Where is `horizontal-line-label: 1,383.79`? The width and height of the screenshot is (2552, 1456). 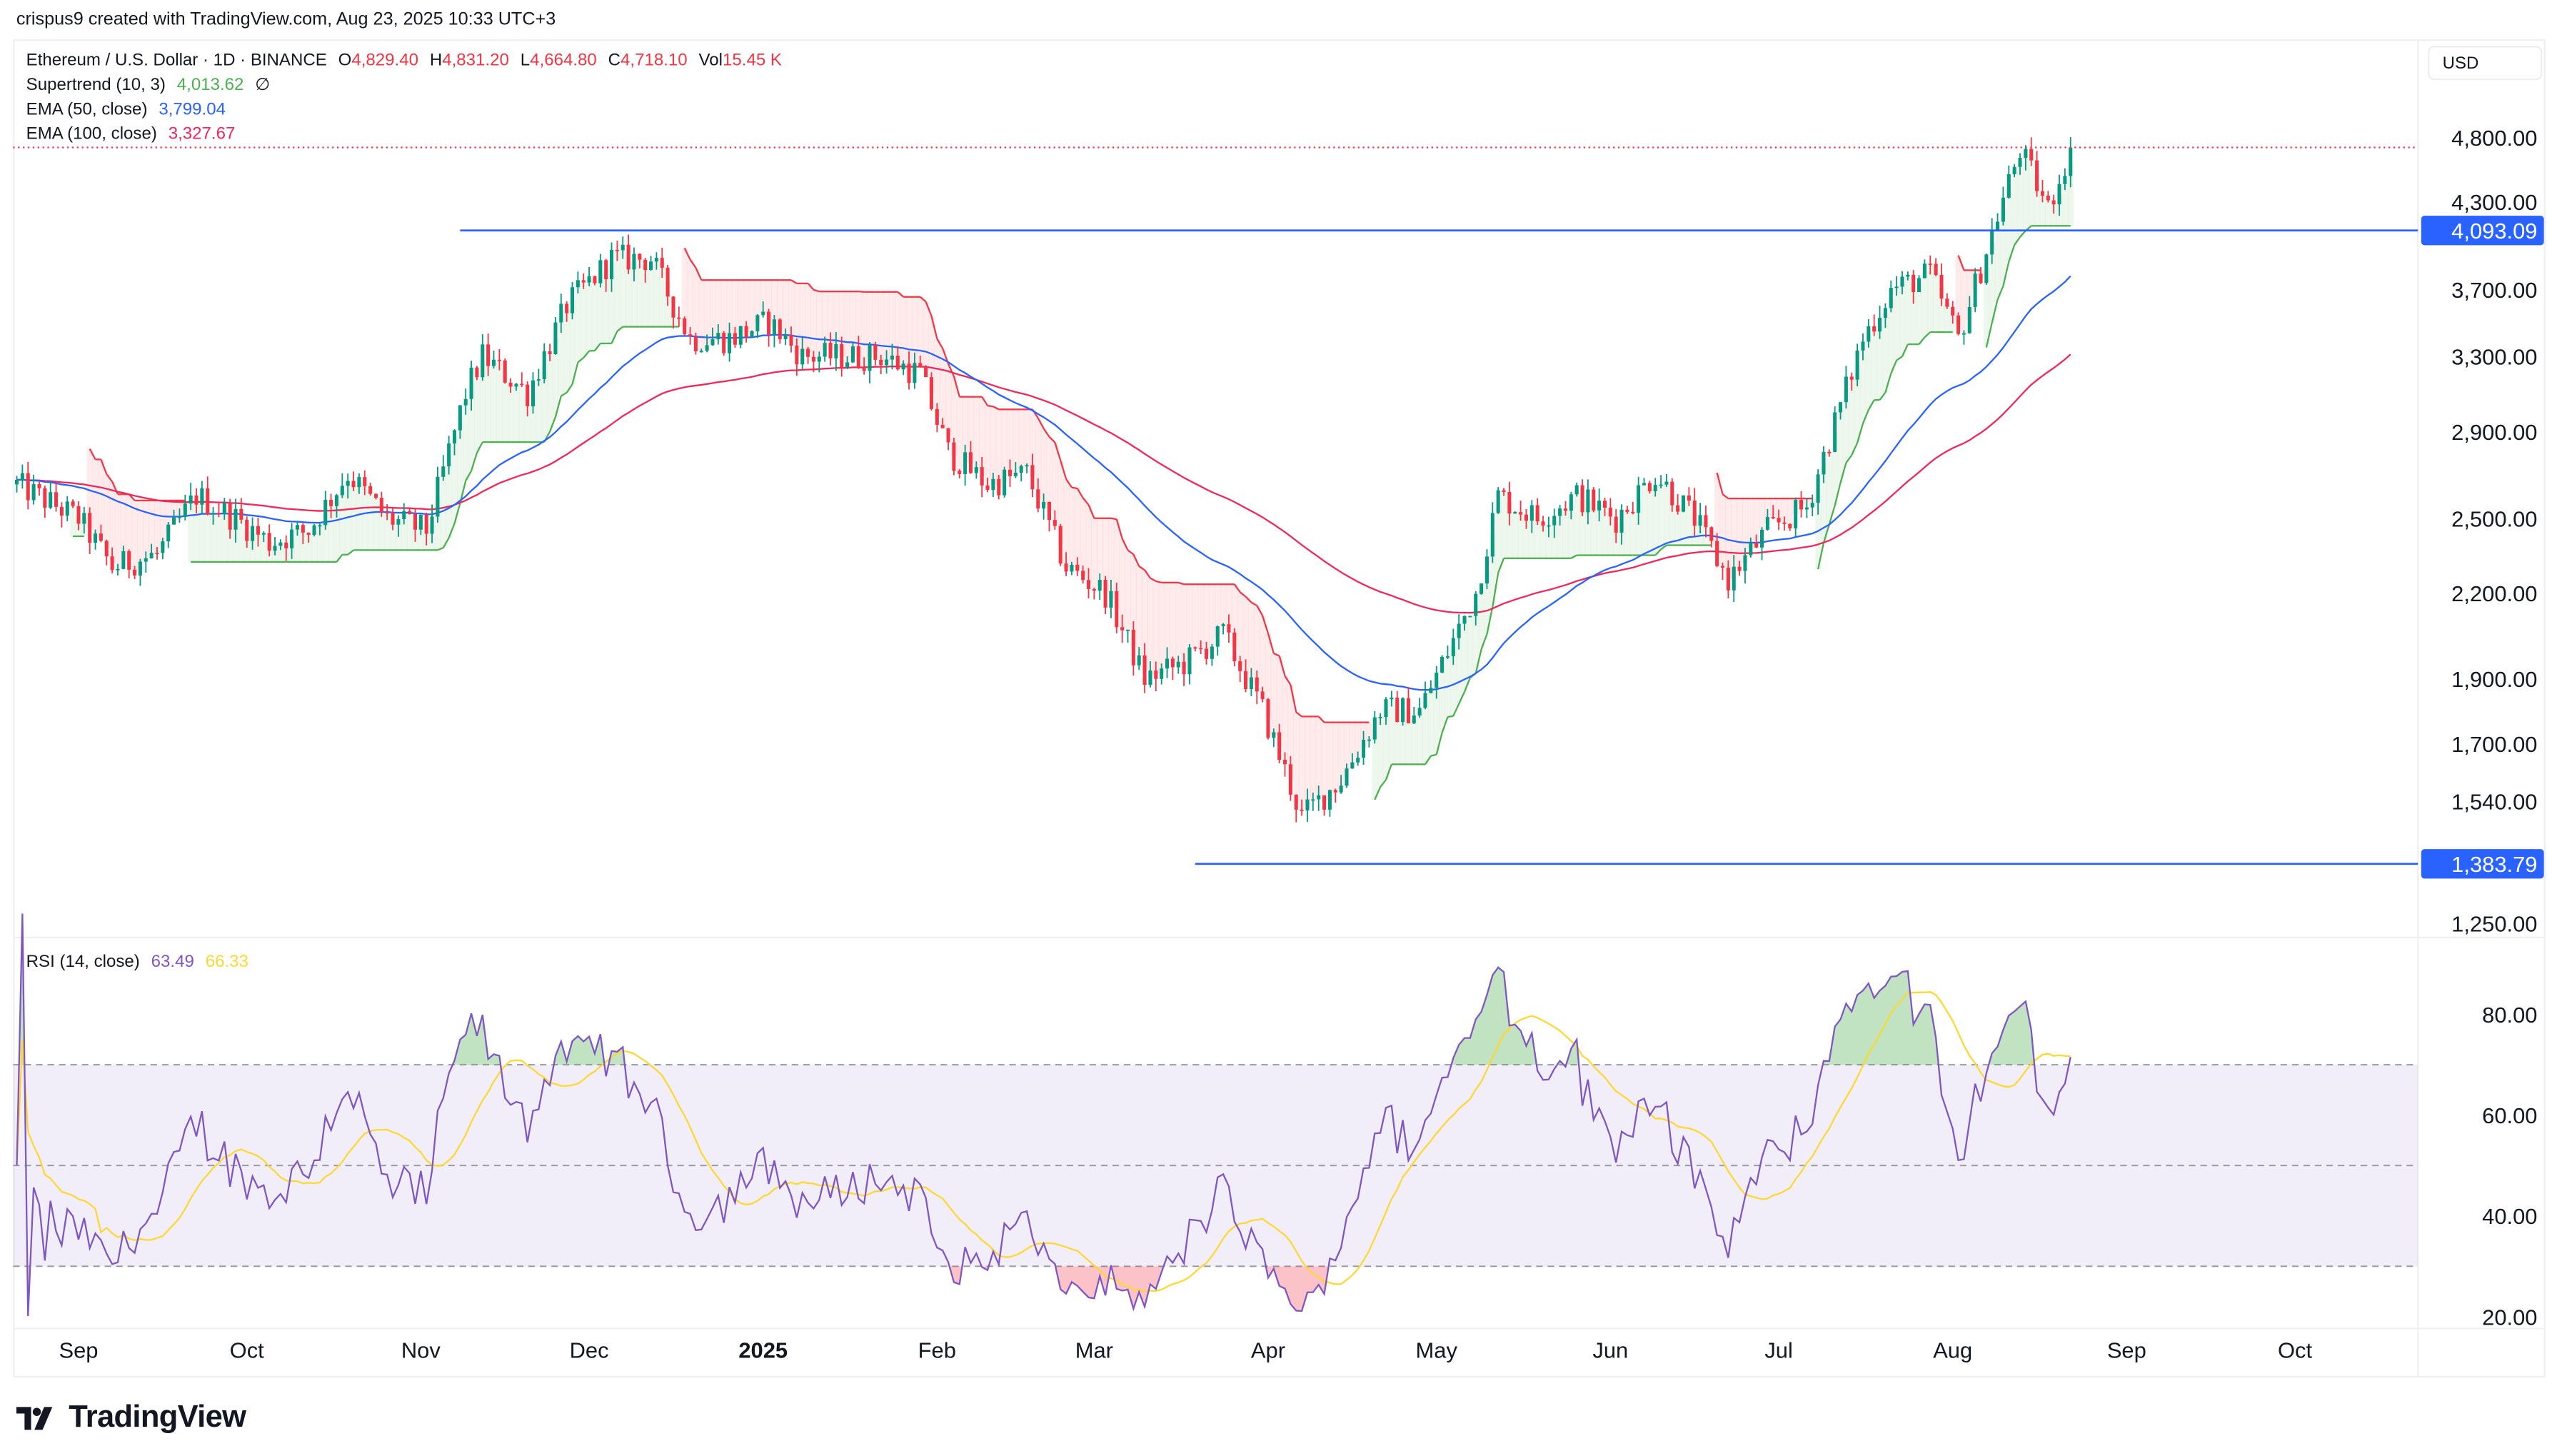 horizontal-line-label: 1,383.79 is located at coordinates (2494, 864).